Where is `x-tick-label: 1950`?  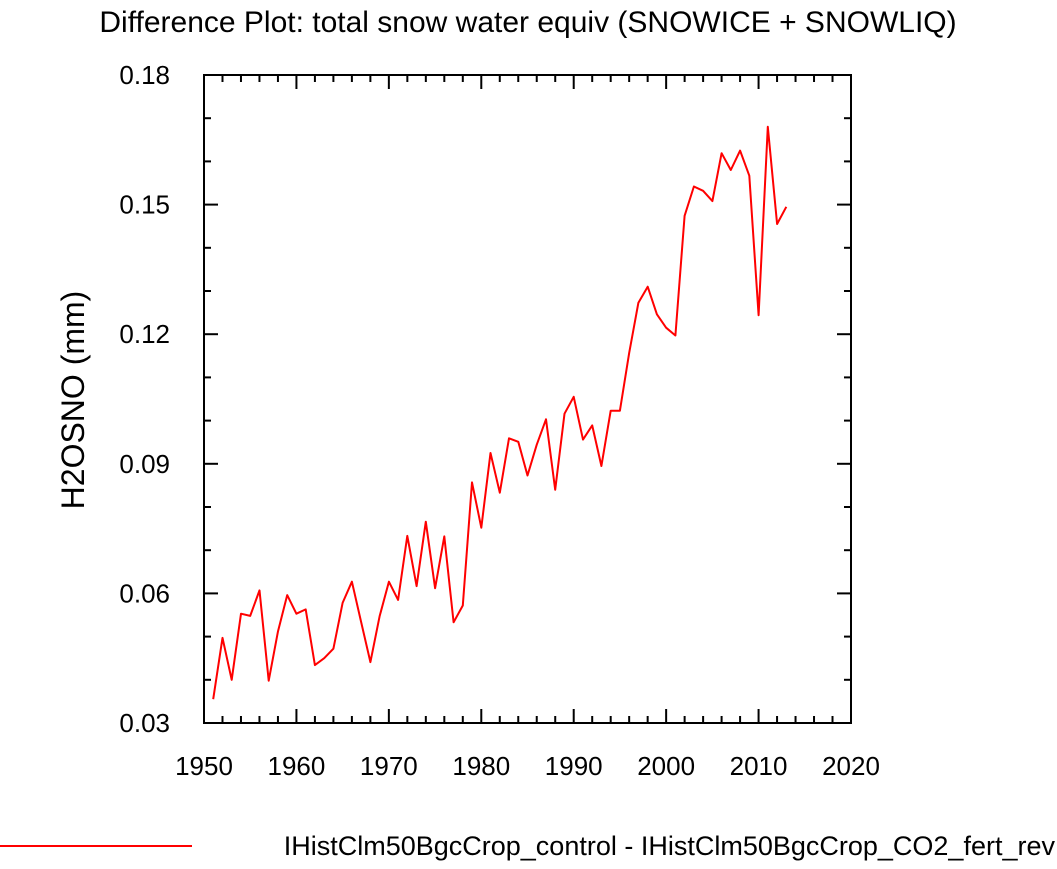
x-tick-label: 1950 is located at coordinates (204, 766).